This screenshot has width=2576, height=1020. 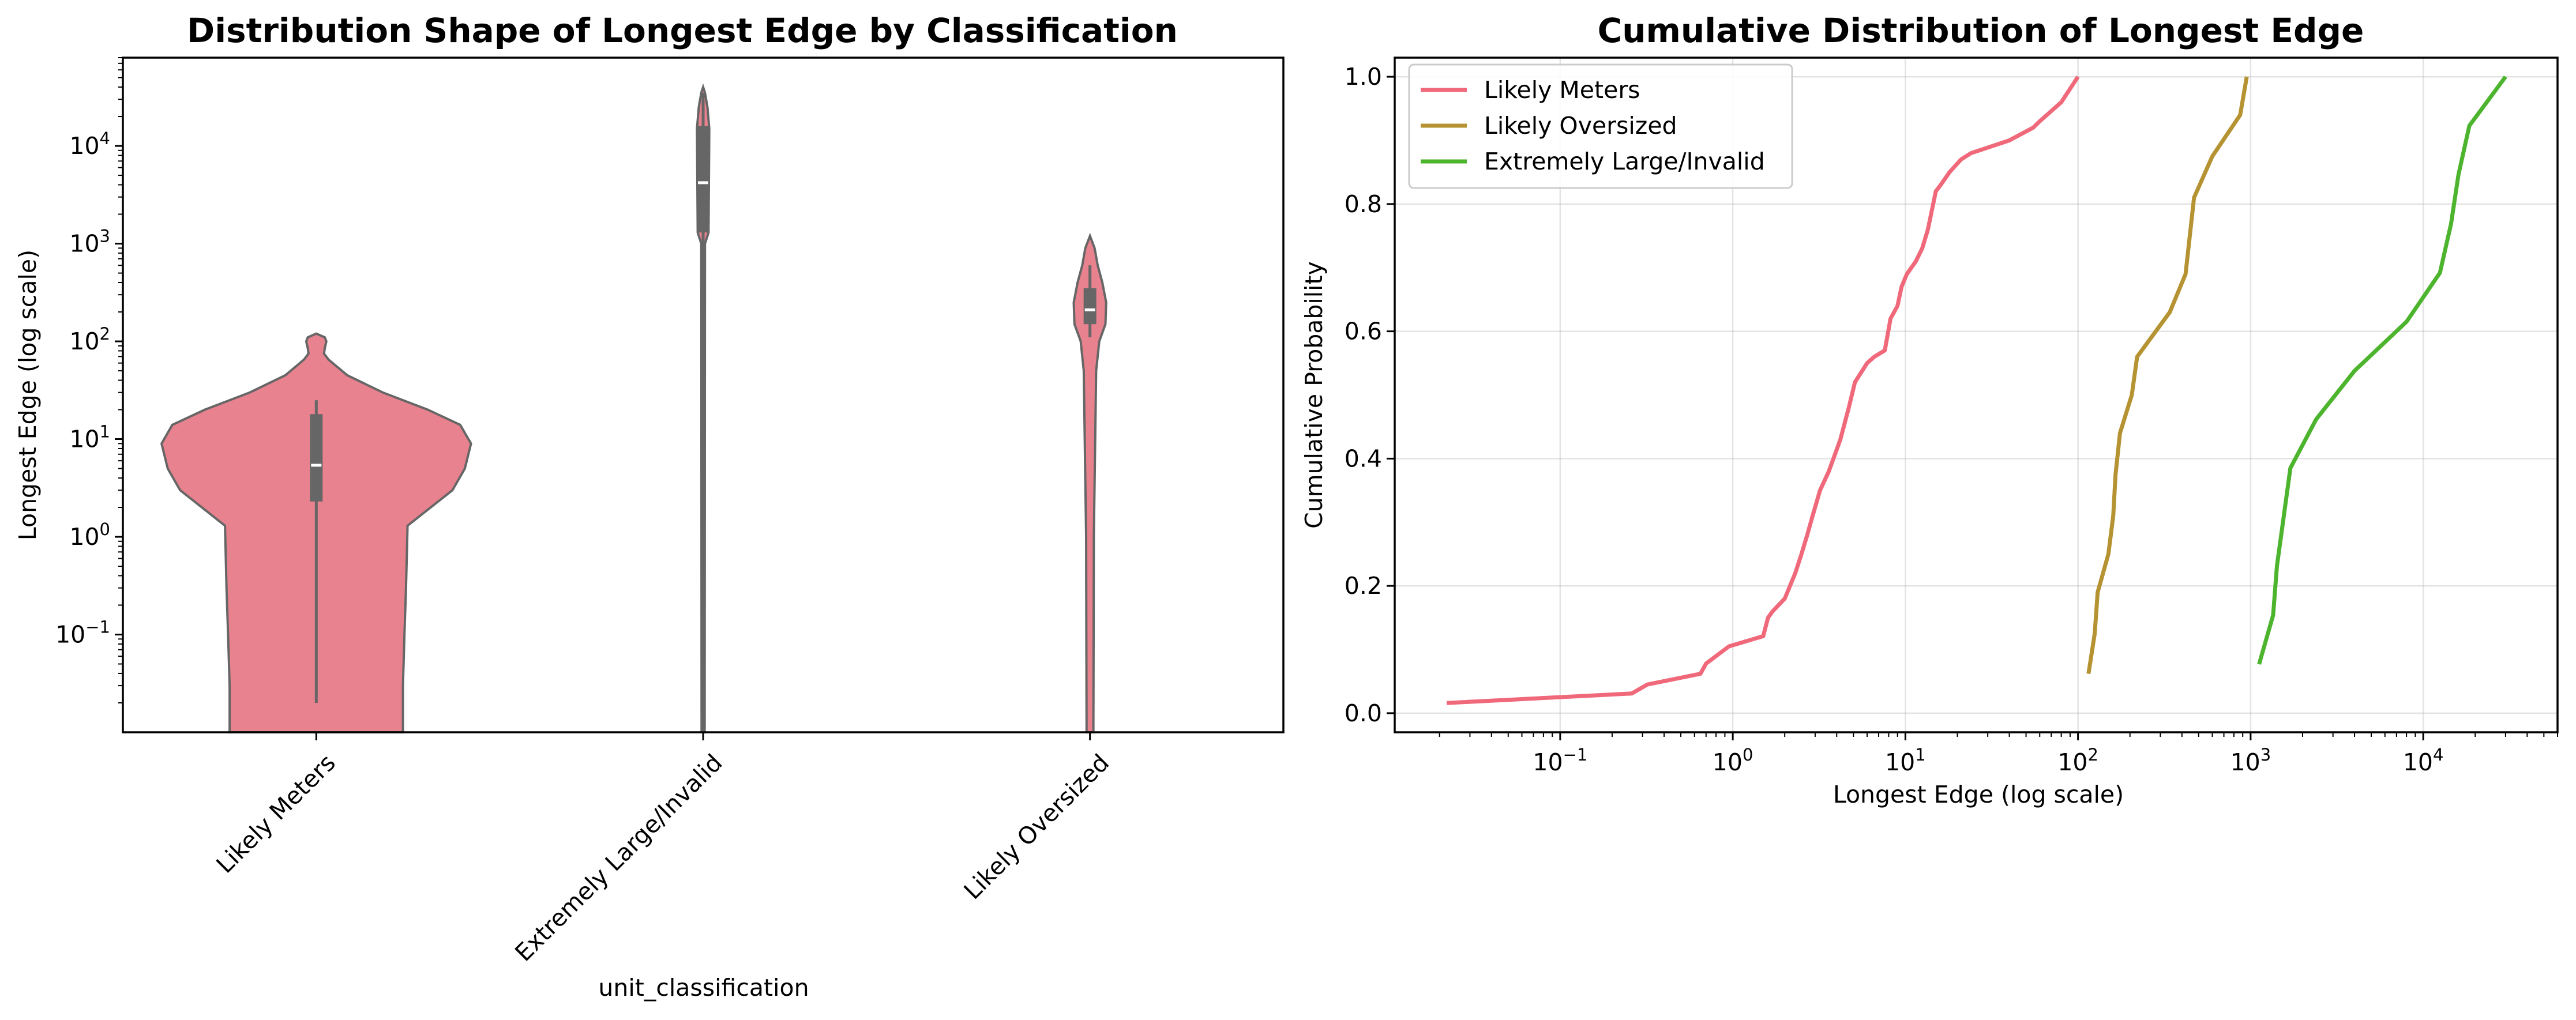 I want to click on cdf-y-tick-label: 1.0, so click(x=1363, y=77).